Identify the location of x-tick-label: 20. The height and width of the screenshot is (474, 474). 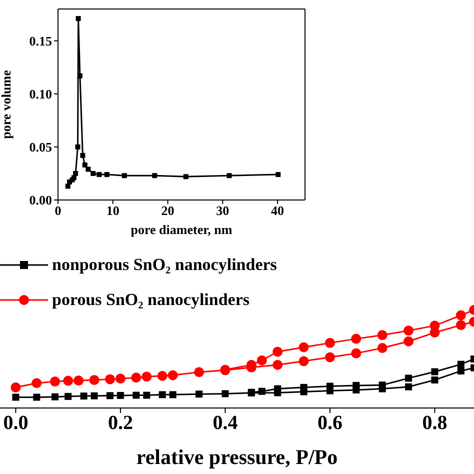
(167, 210).